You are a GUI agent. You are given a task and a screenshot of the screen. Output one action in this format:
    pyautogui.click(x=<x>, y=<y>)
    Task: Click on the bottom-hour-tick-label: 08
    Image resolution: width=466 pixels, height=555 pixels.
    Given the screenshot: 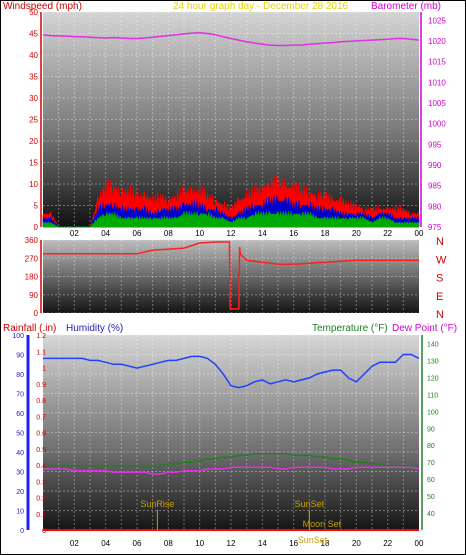 What is the action you would take?
    pyautogui.click(x=168, y=543)
    